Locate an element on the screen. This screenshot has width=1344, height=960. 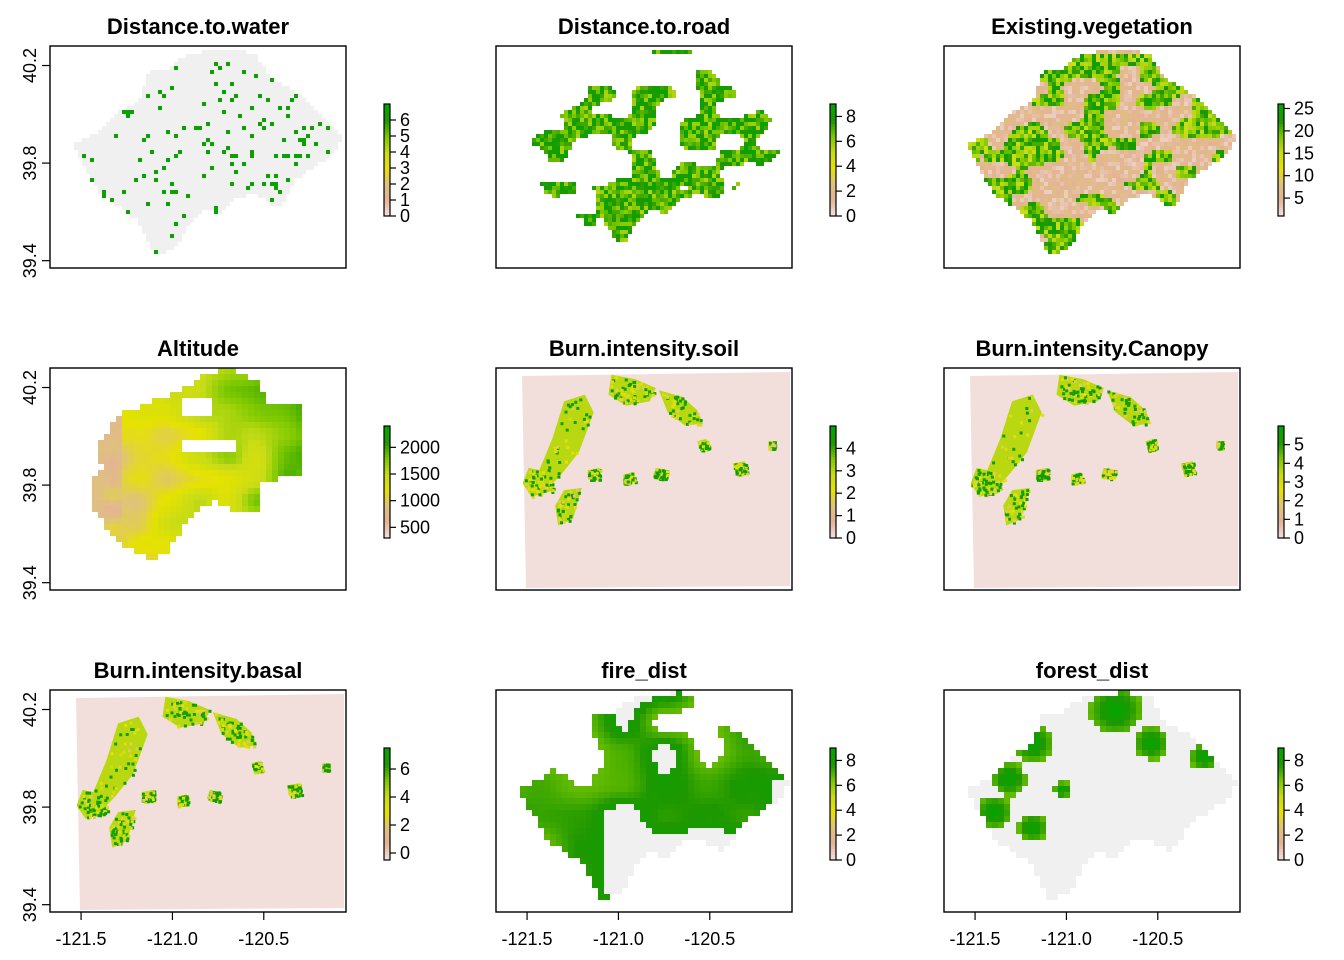
legend-tick-label: 1500 is located at coordinates (420, 474).